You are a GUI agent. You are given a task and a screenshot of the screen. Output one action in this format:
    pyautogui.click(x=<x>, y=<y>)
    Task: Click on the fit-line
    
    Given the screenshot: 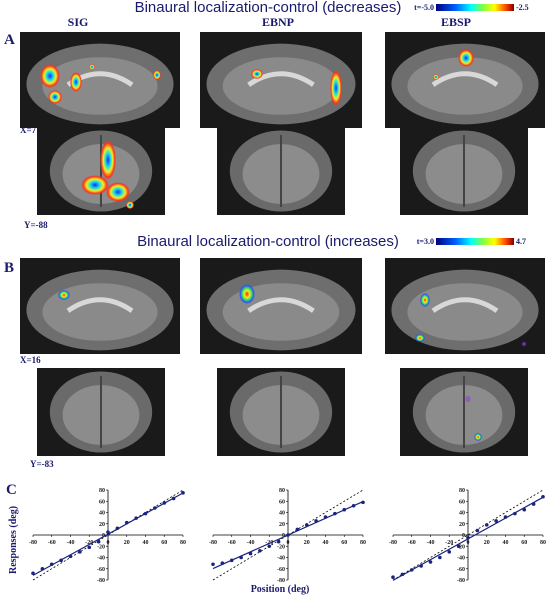 What is the action you would take?
    pyautogui.click(x=108, y=534)
    